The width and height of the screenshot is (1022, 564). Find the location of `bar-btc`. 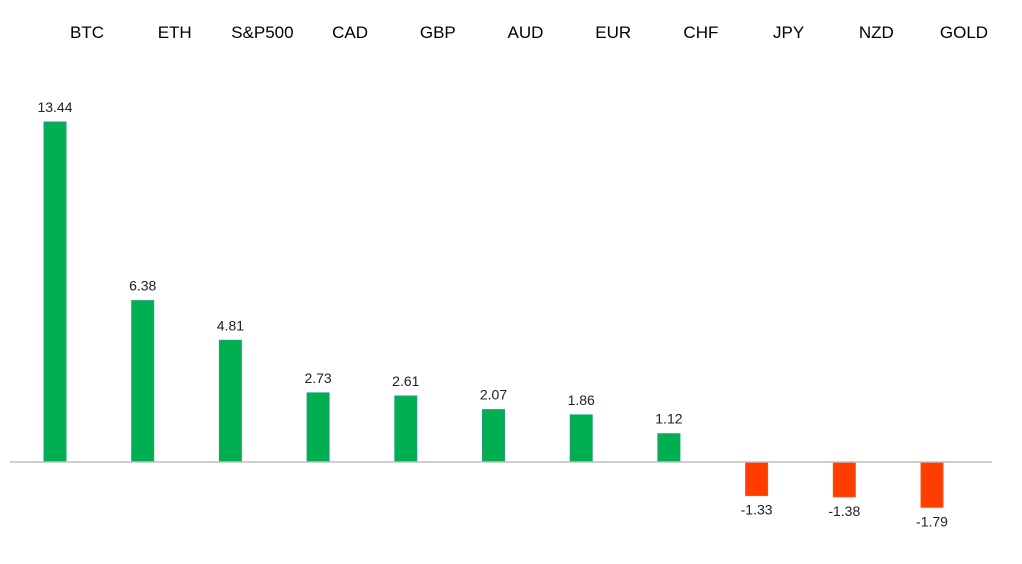

bar-btc is located at coordinates (55, 292).